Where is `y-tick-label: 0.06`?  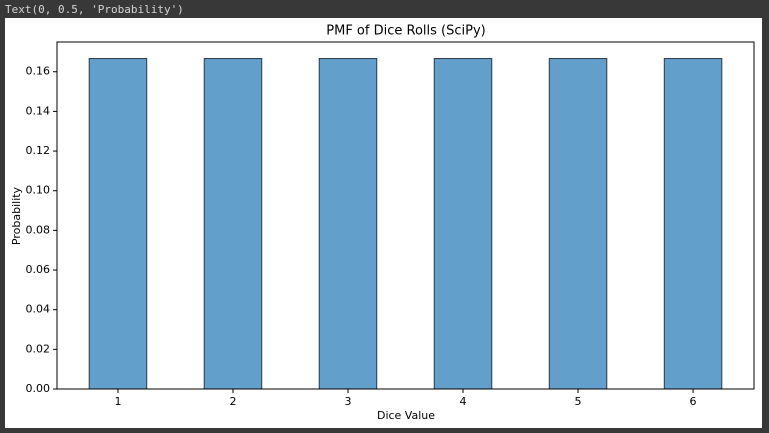 y-tick-label: 0.06 is located at coordinates (38, 269).